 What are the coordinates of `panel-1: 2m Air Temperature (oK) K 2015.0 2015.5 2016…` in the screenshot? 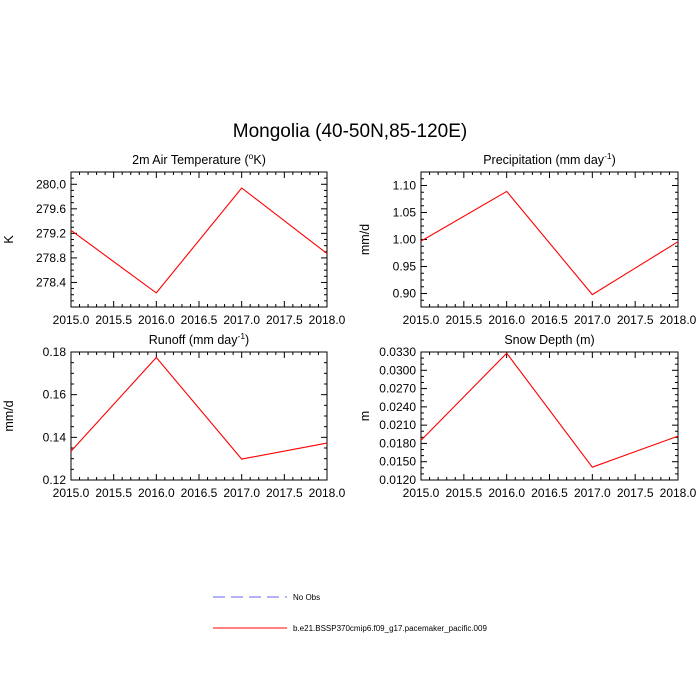 It's located at (174, 239).